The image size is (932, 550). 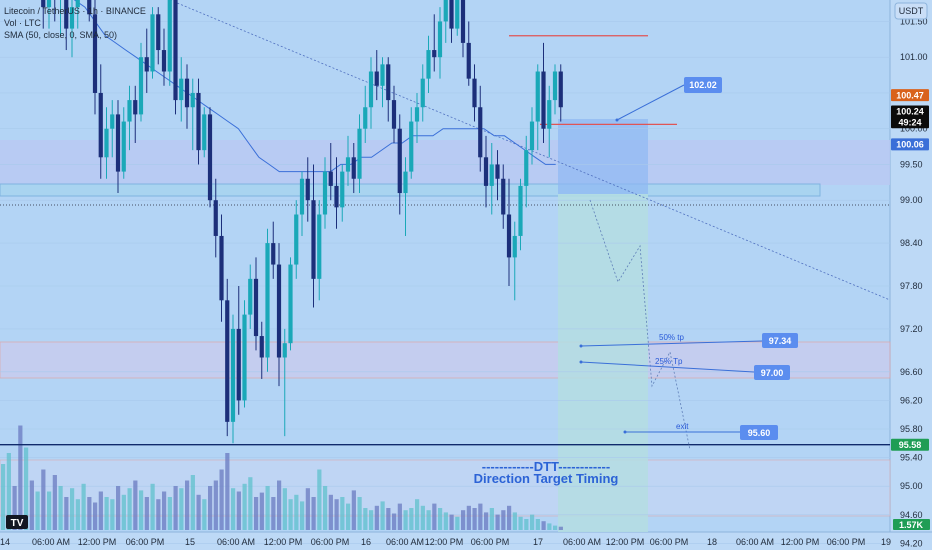 I want to click on price-tag-label: 100.06, so click(x=910, y=145).